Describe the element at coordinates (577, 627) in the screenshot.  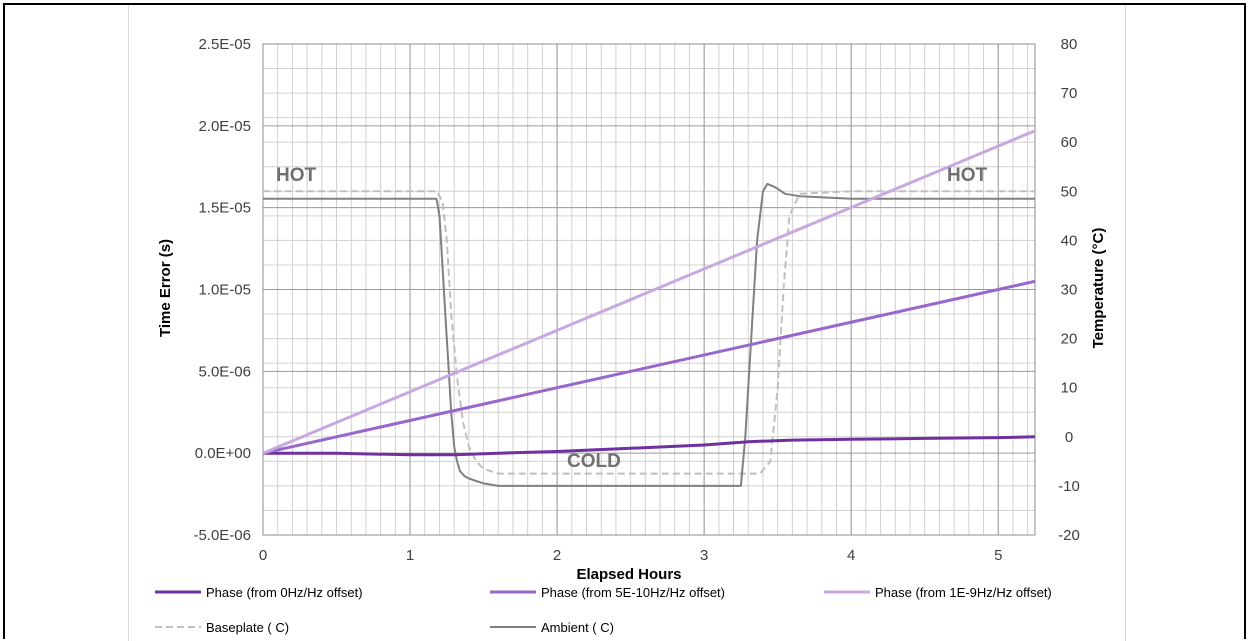
I see `legend-label: Ambient ( C)` at that location.